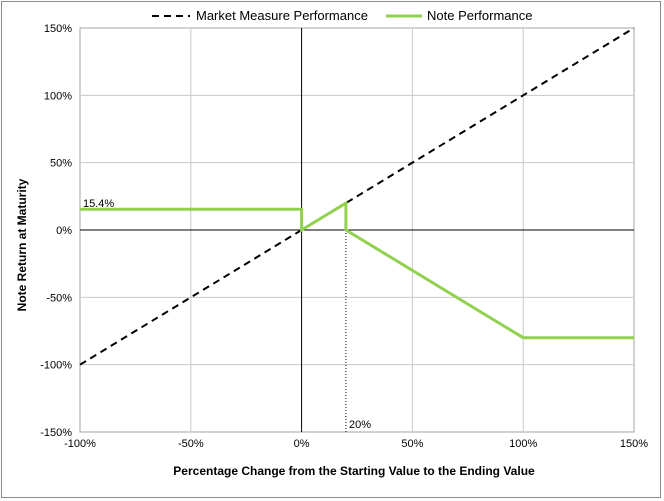  Describe the element at coordinates (412, 444) in the screenshot. I see `x-tick-label: 50%` at that location.